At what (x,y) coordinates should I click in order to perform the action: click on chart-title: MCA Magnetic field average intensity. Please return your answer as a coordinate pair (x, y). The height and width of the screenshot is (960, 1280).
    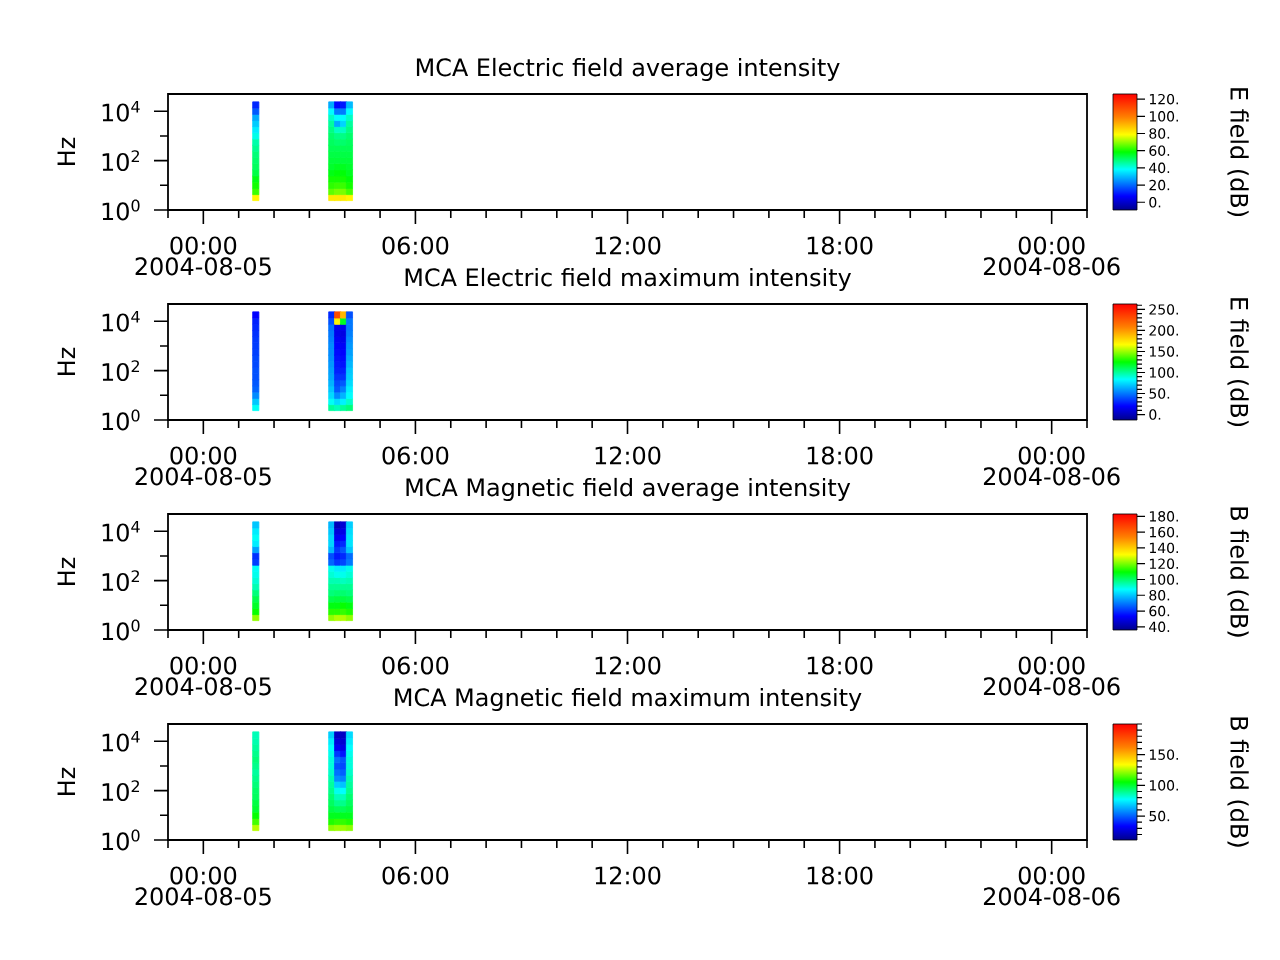
    Looking at the image, I should click on (628, 489).